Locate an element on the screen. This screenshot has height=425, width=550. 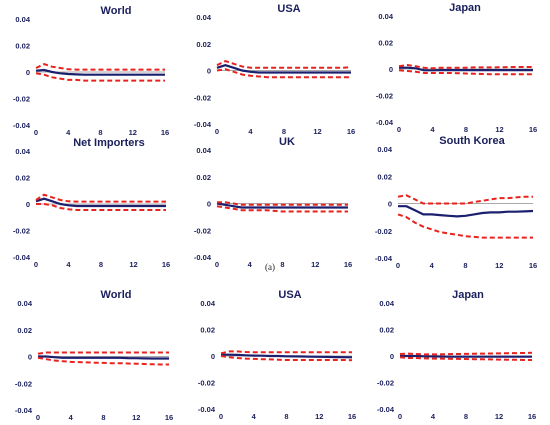
chart-panel: UK0.040.020-0.02-0.040 4 8 12 16 is located at coordinates (273, 202).